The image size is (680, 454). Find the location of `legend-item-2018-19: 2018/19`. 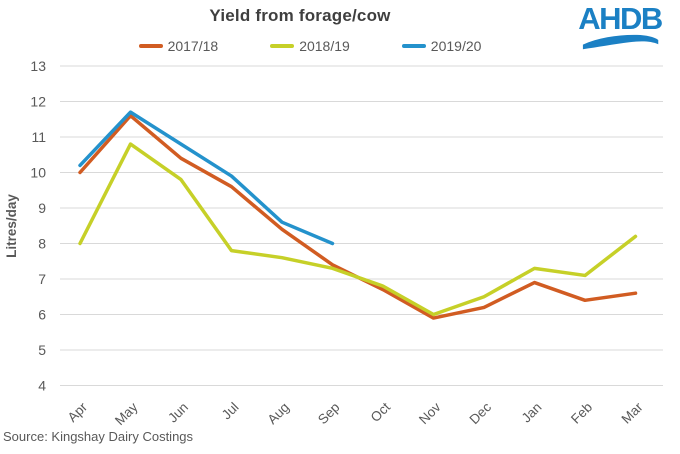

legend-item-2018-19: 2018/19 is located at coordinates (310, 46).